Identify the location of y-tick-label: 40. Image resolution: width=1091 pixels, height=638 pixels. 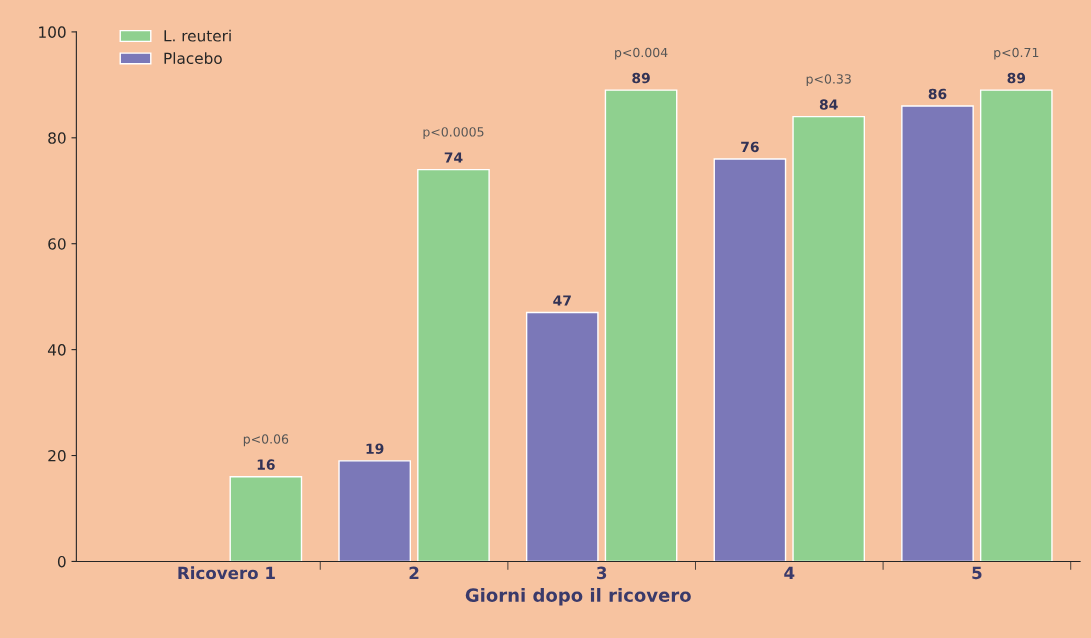
(56, 350).